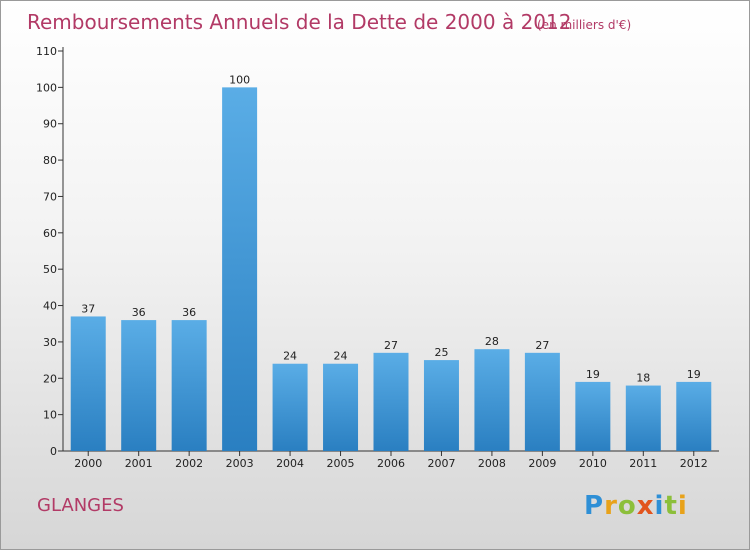 This screenshot has width=750, height=550. What do you see at coordinates (694, 463) in the screenshot?
I see `x-tick-label: 2012` at bounding box center [694, 463].